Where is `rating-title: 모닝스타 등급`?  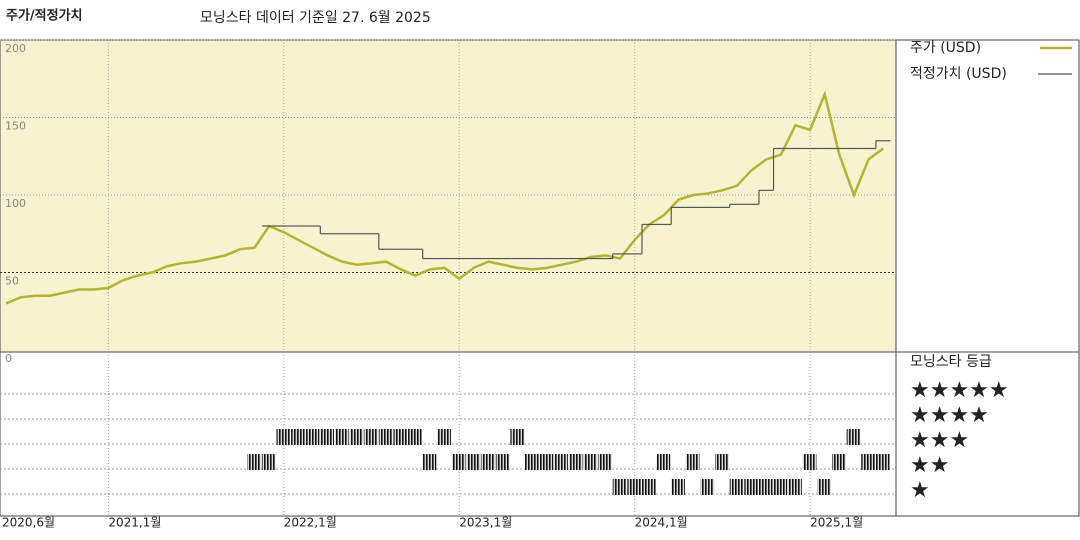 rating-title: 모닝스타 등급 is located at coordinates (951, 362).